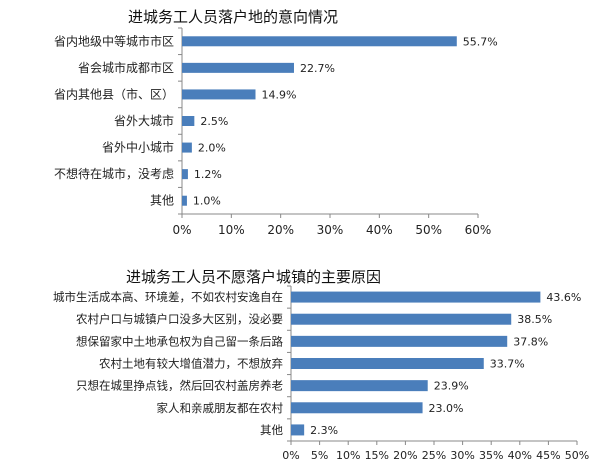  What do you see at coordinates (377, 455) in the screenshot?
I see `x-tick-label: 15%` at bounding box center [377, 455].